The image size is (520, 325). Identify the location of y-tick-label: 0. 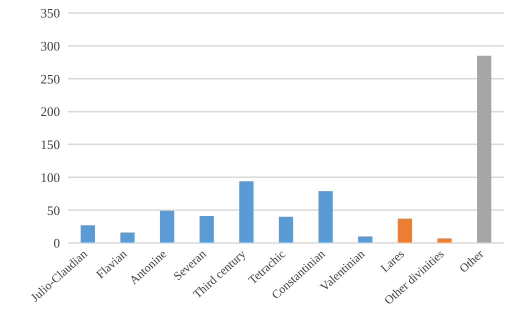
(57, 243).